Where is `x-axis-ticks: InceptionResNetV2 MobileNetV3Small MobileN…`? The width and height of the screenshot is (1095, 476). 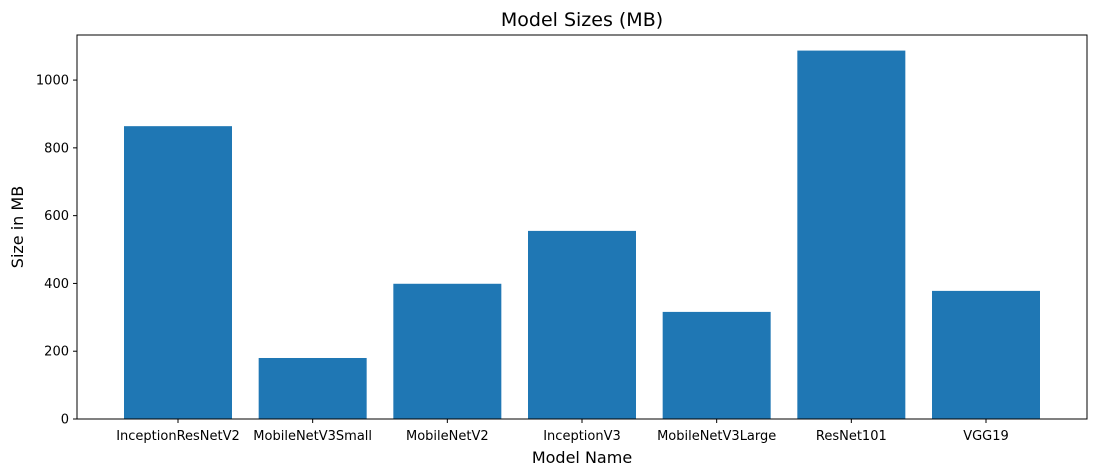
x-axis-ticks: InceptionResNetV2 MobileNetV3Small MobileN… is located at coordinates (562, 431).